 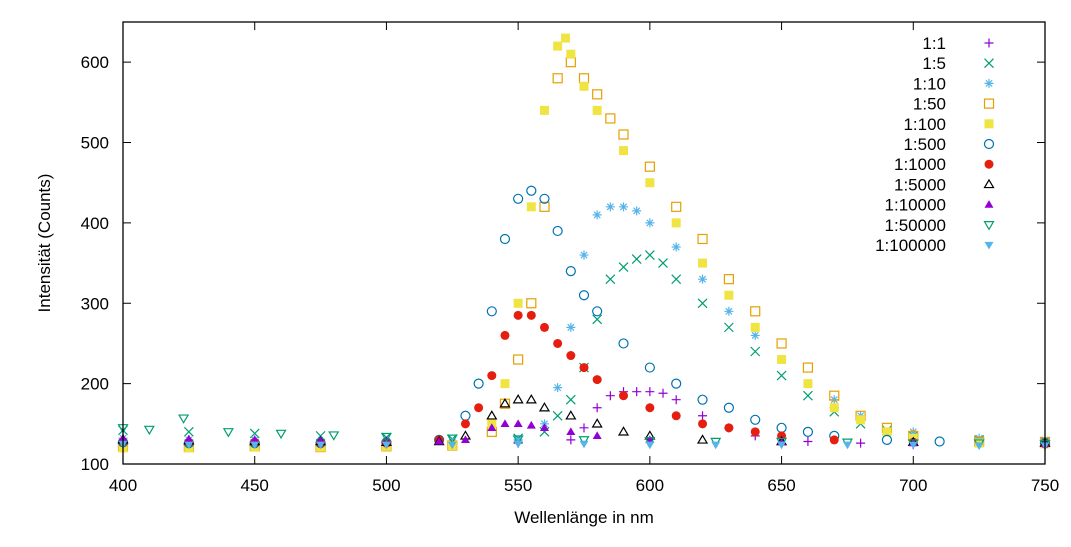 I want to click on legend-label: 1:500, so click(x=924, y=144).